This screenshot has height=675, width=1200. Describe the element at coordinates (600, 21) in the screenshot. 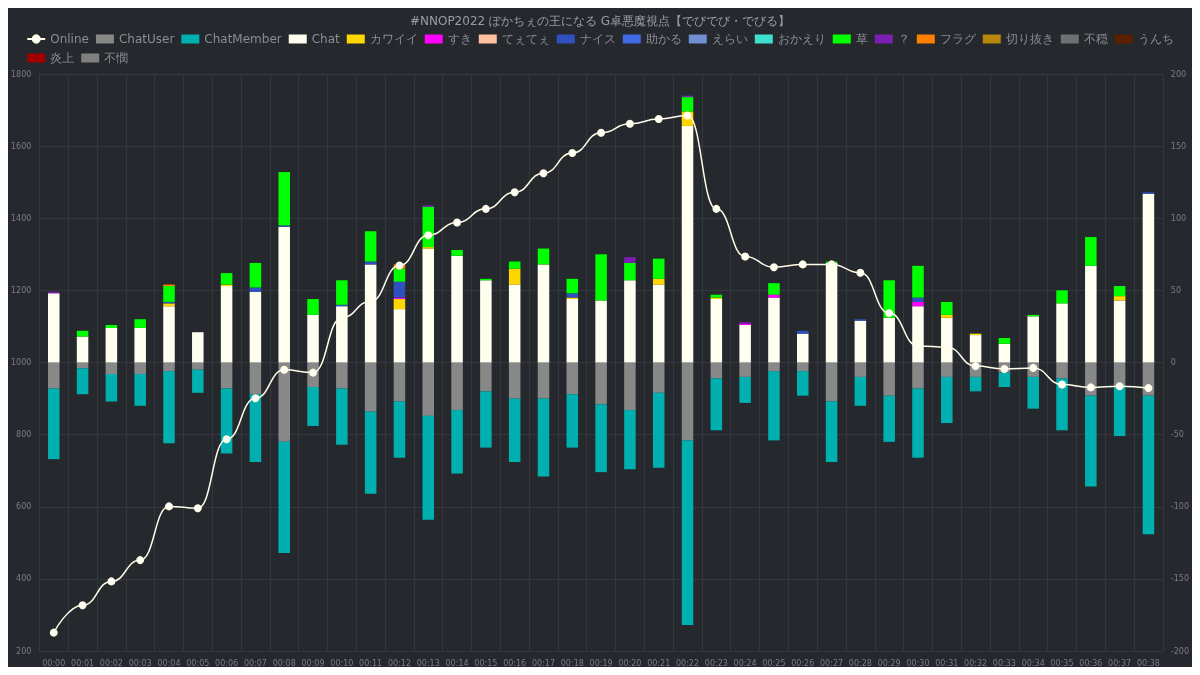

I see `chart-title: #NNOP2022 ぽかちぇの王になる G卓悪魔視点【でびでび・でびる】` at that location.